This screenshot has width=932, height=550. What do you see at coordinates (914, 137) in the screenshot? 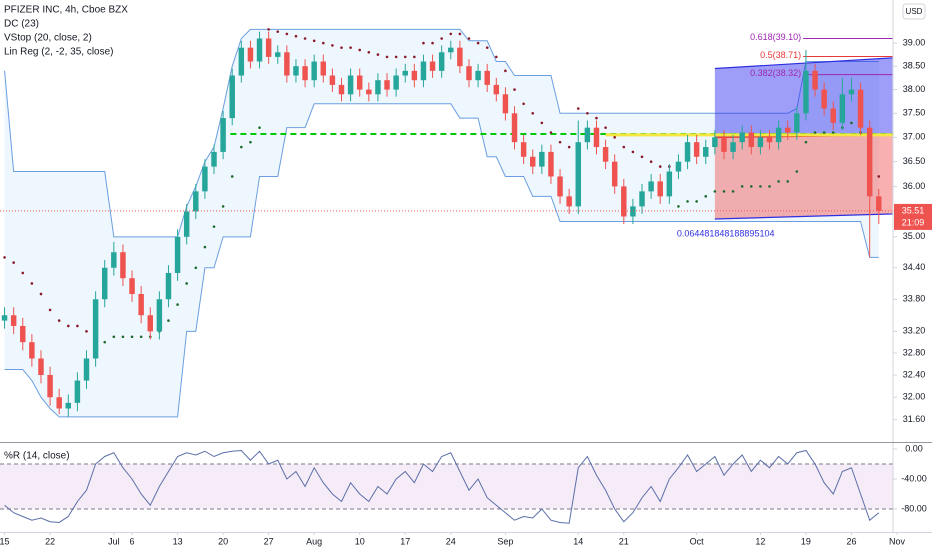
I see `y-tick-label: 37.00` at bounding box center [914, 137].